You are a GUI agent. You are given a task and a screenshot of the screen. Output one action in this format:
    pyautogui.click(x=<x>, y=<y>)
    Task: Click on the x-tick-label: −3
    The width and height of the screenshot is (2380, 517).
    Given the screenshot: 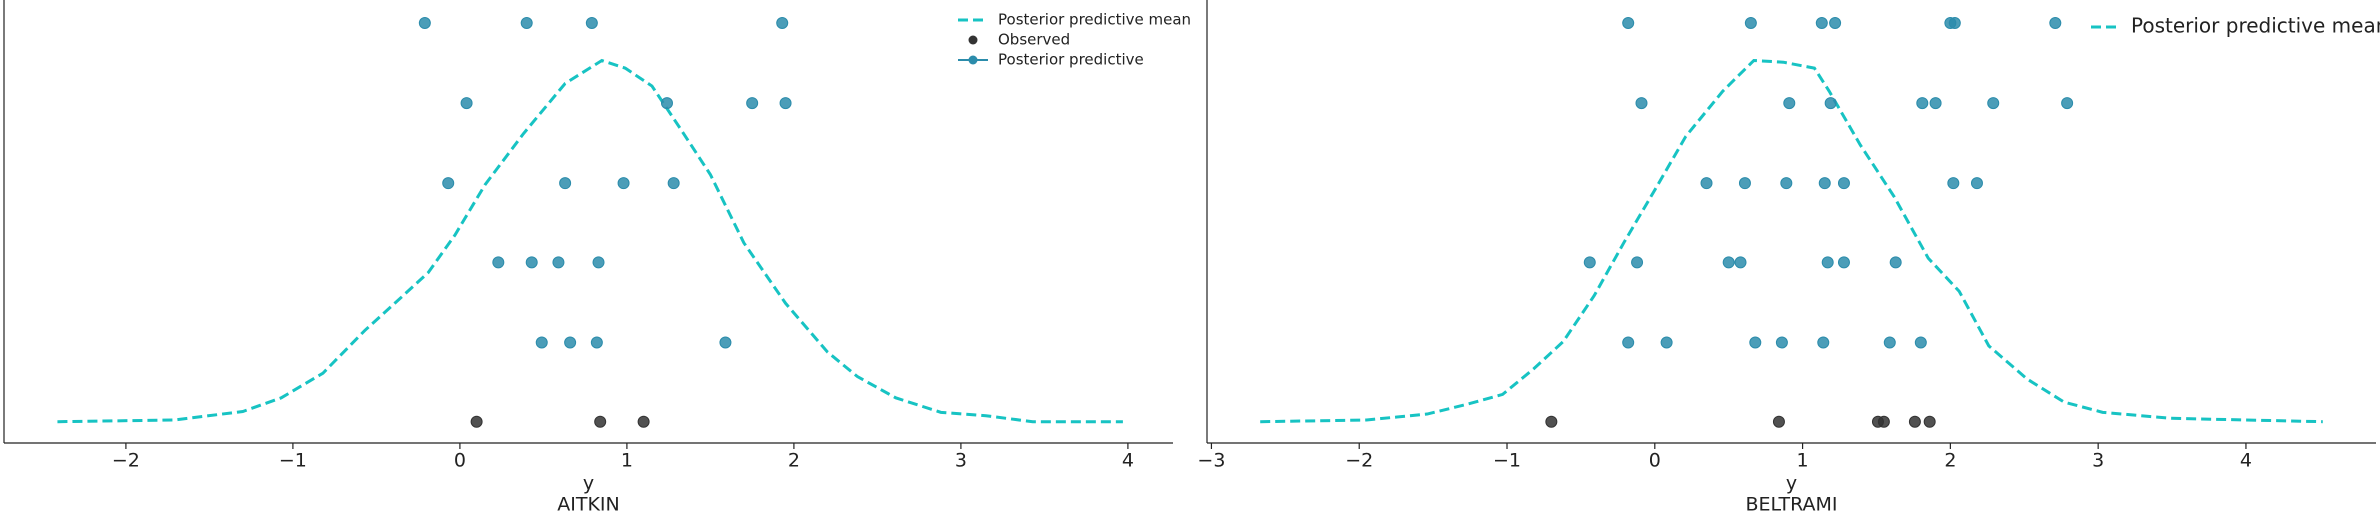 What is the action you would take?
    pyautogui.click(x=1211, y=461)
    